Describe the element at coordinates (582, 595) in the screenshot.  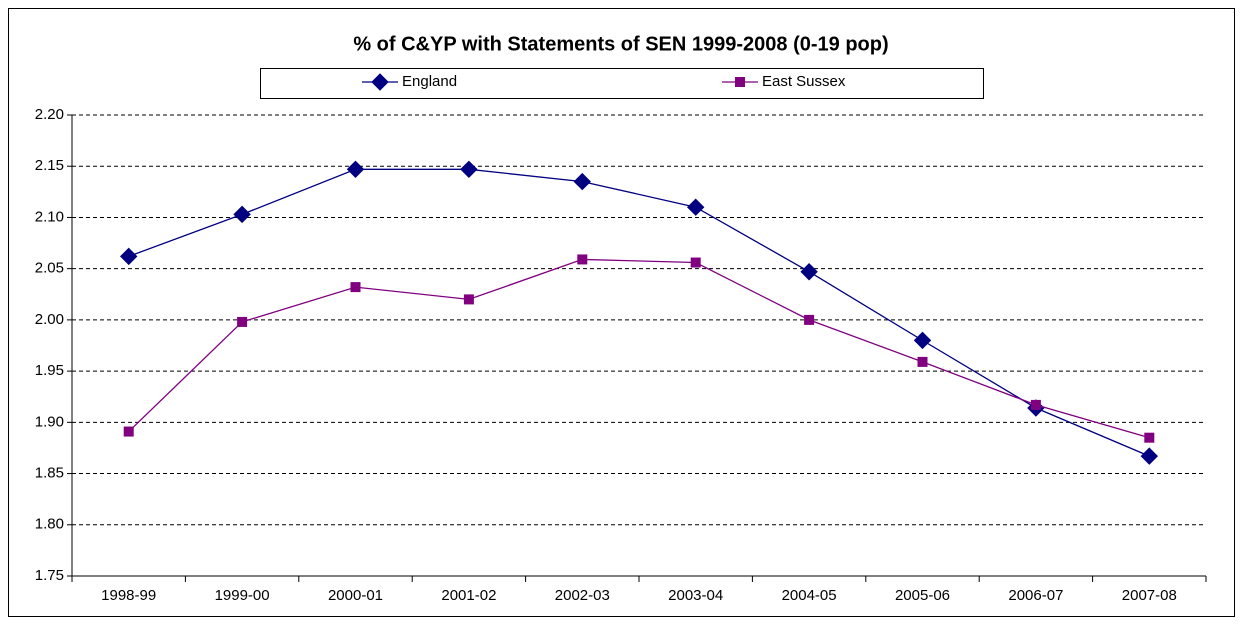
I see `x-tick-label: 2002-03` at that location.